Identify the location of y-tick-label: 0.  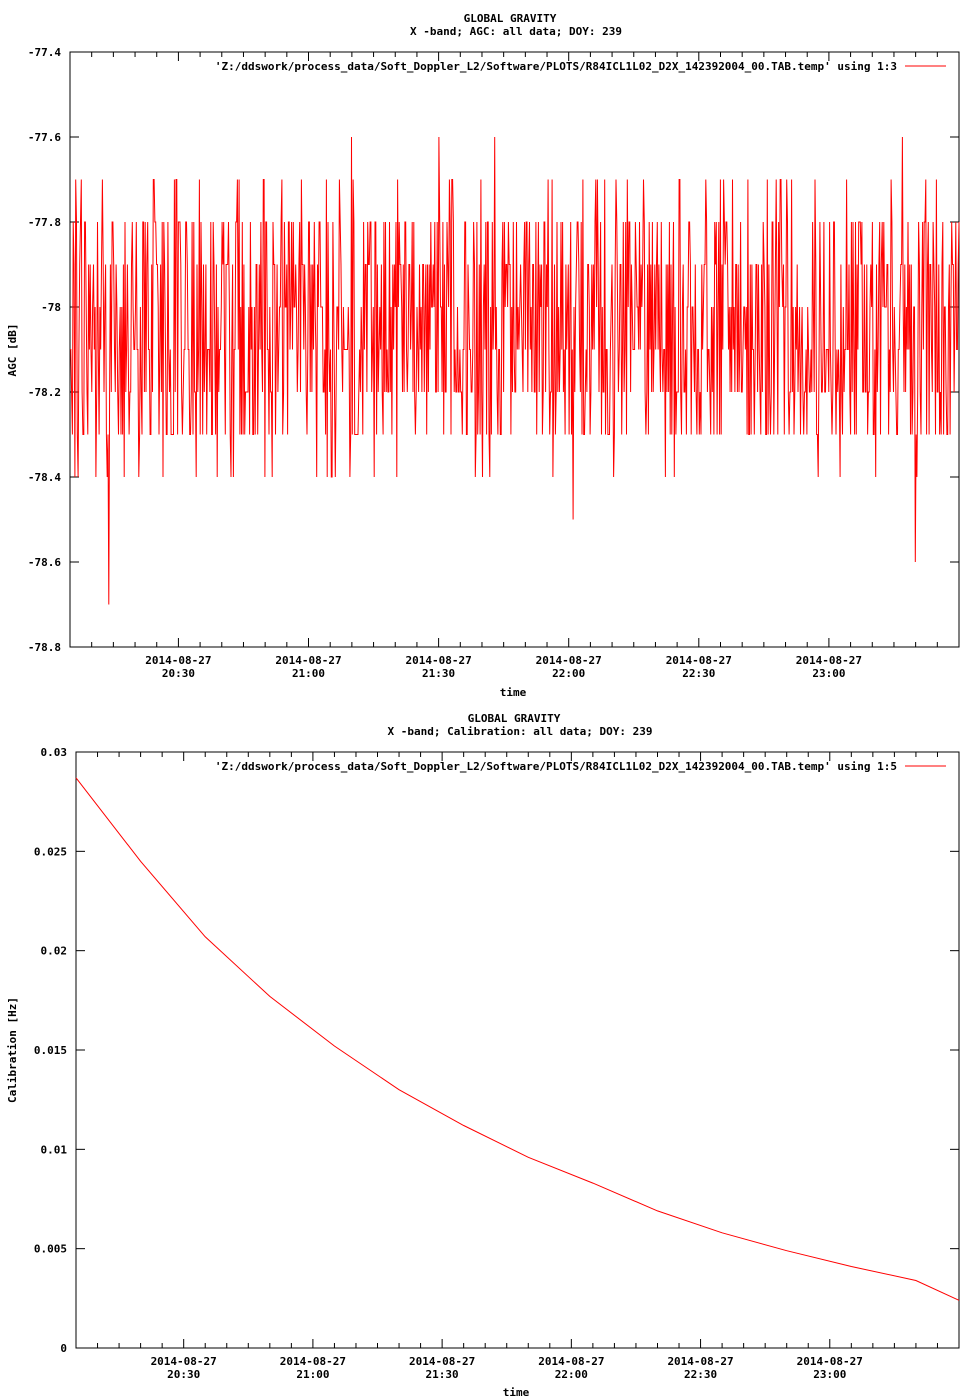
(63, 1348).